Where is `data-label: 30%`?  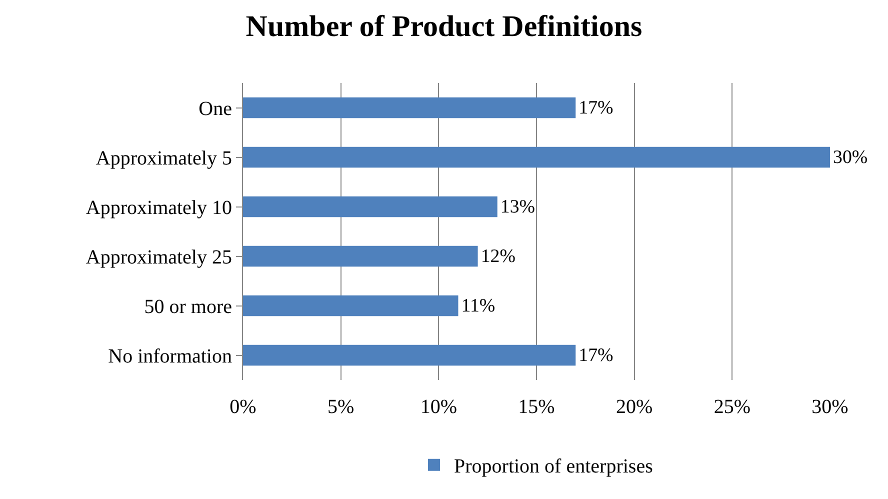
data-label: 30% is located at coordinates (850, 157).